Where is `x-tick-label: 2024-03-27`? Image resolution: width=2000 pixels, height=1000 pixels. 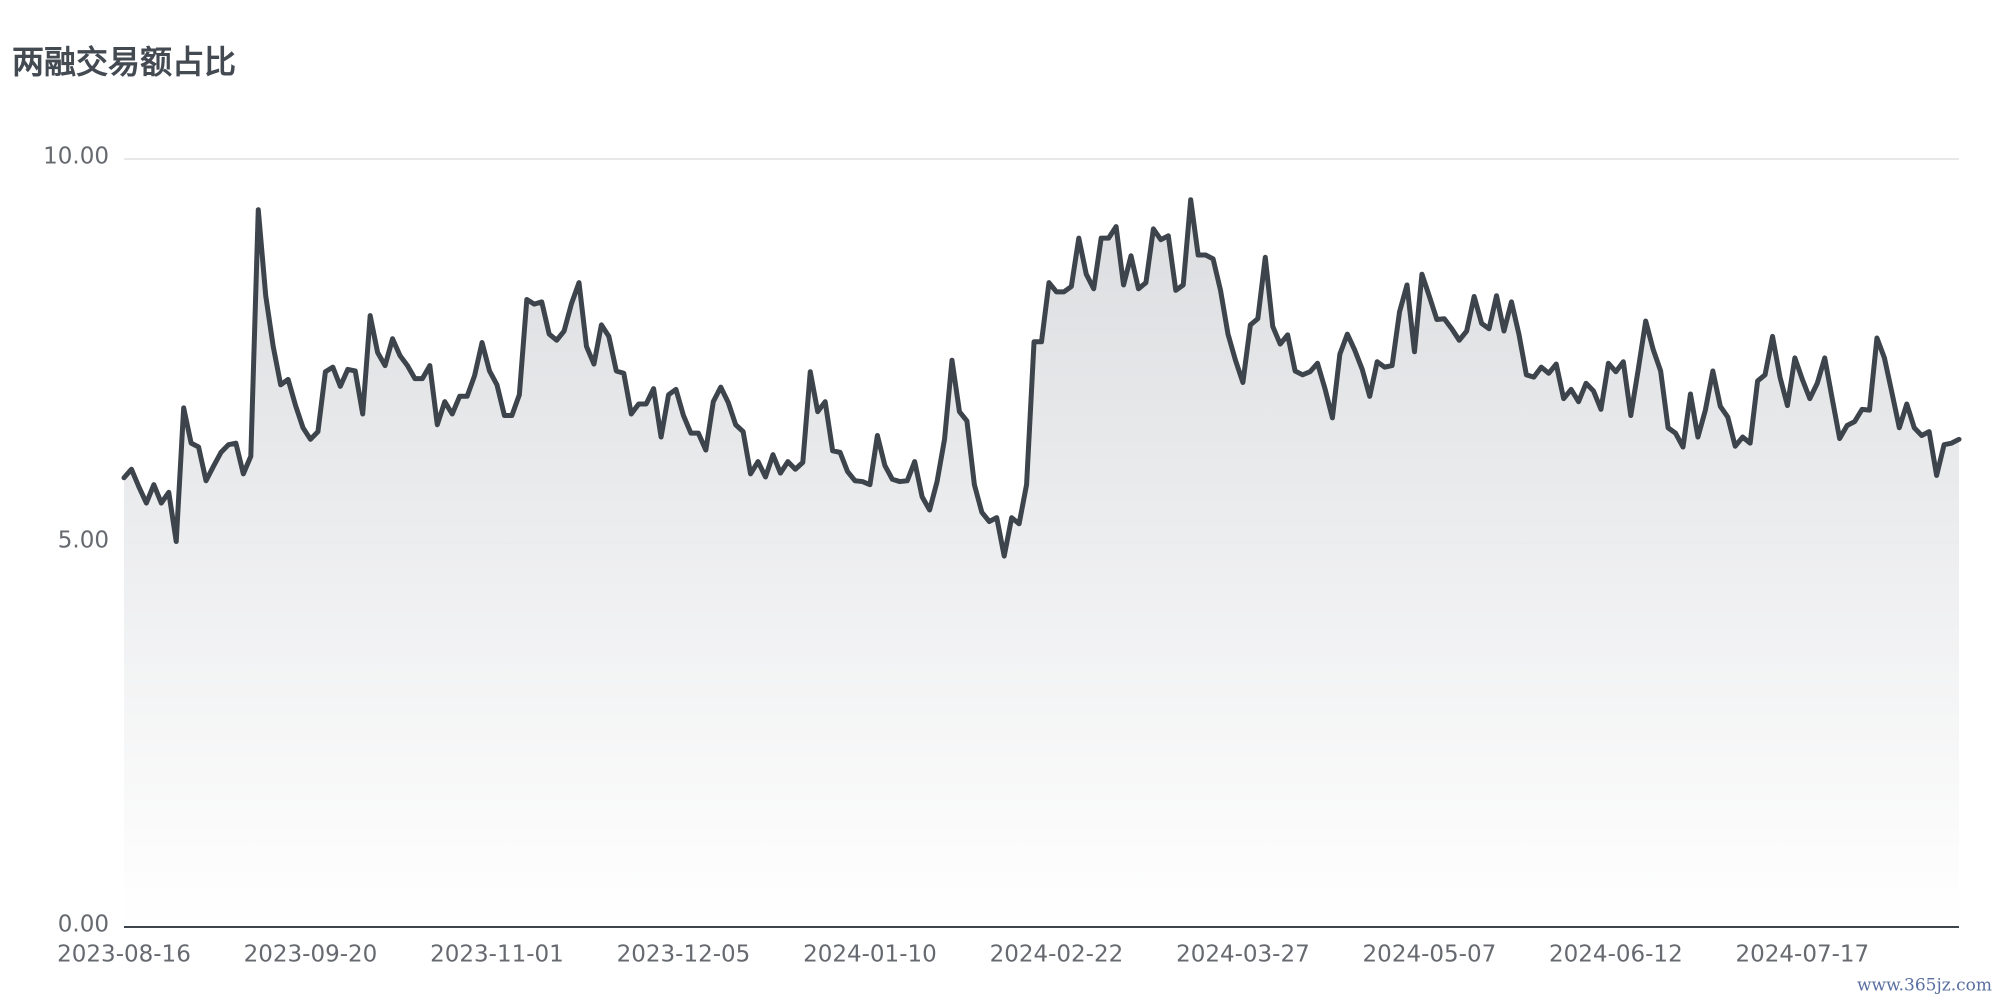
x-tick-label: 2024-03-27 is located at coordinates (1243, 955).